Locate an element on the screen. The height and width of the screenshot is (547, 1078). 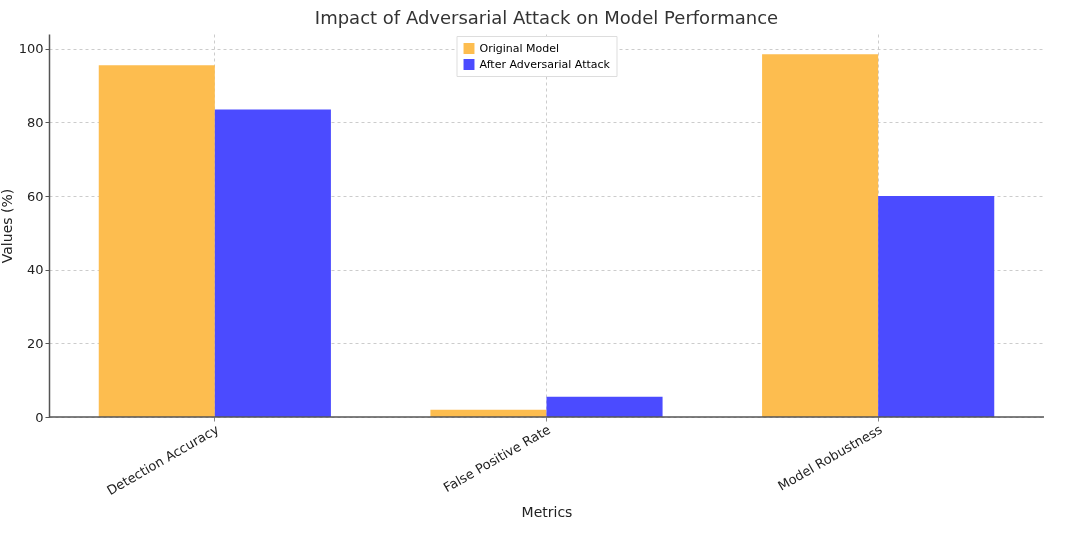
y-tick-label: 0 is located at coordinates (39, 417).